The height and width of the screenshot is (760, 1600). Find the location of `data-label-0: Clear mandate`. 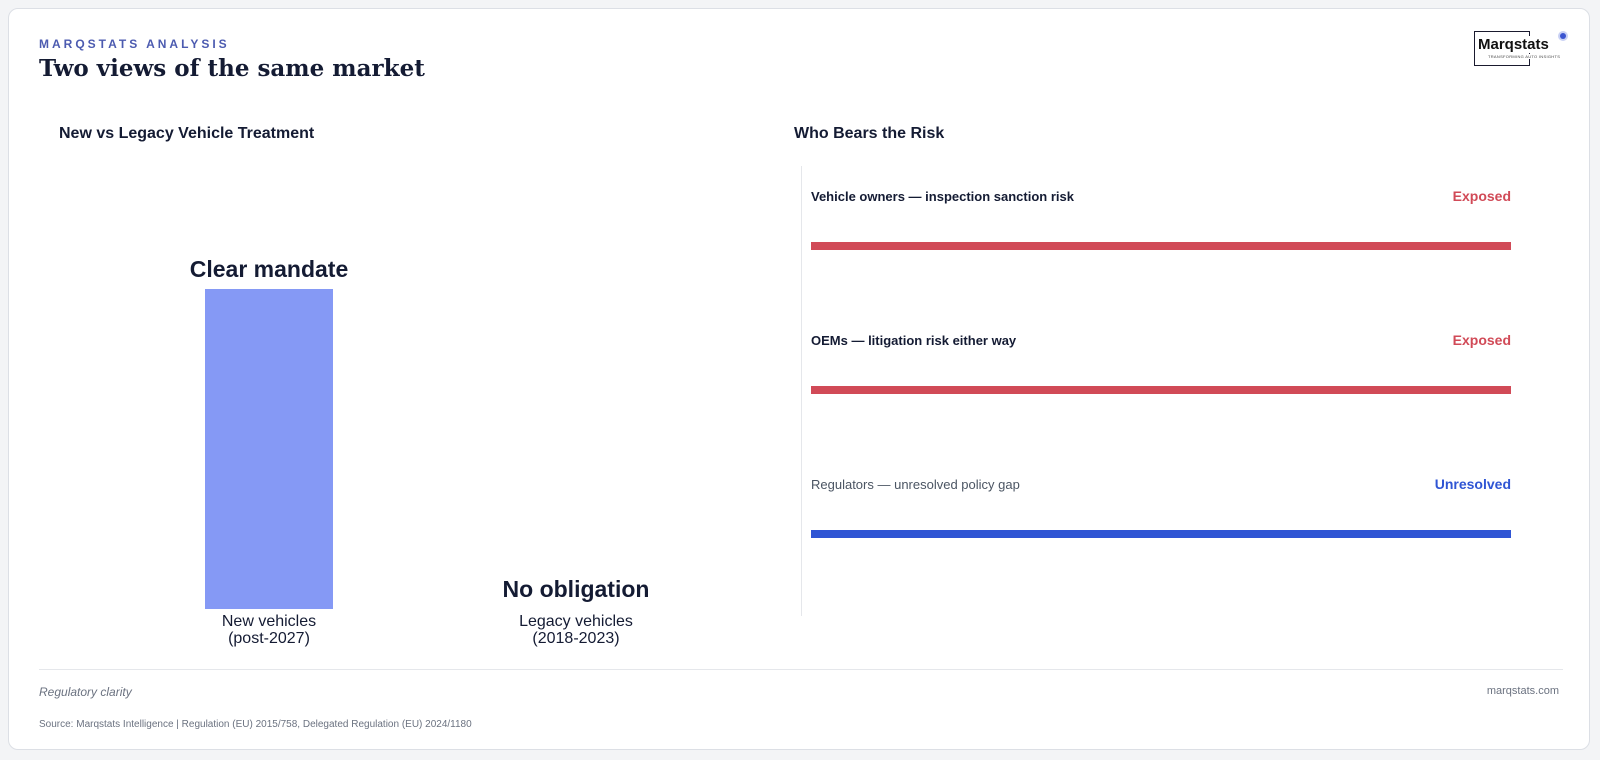

data-label-0: Clear mandate is located at coordinates (269, 269).